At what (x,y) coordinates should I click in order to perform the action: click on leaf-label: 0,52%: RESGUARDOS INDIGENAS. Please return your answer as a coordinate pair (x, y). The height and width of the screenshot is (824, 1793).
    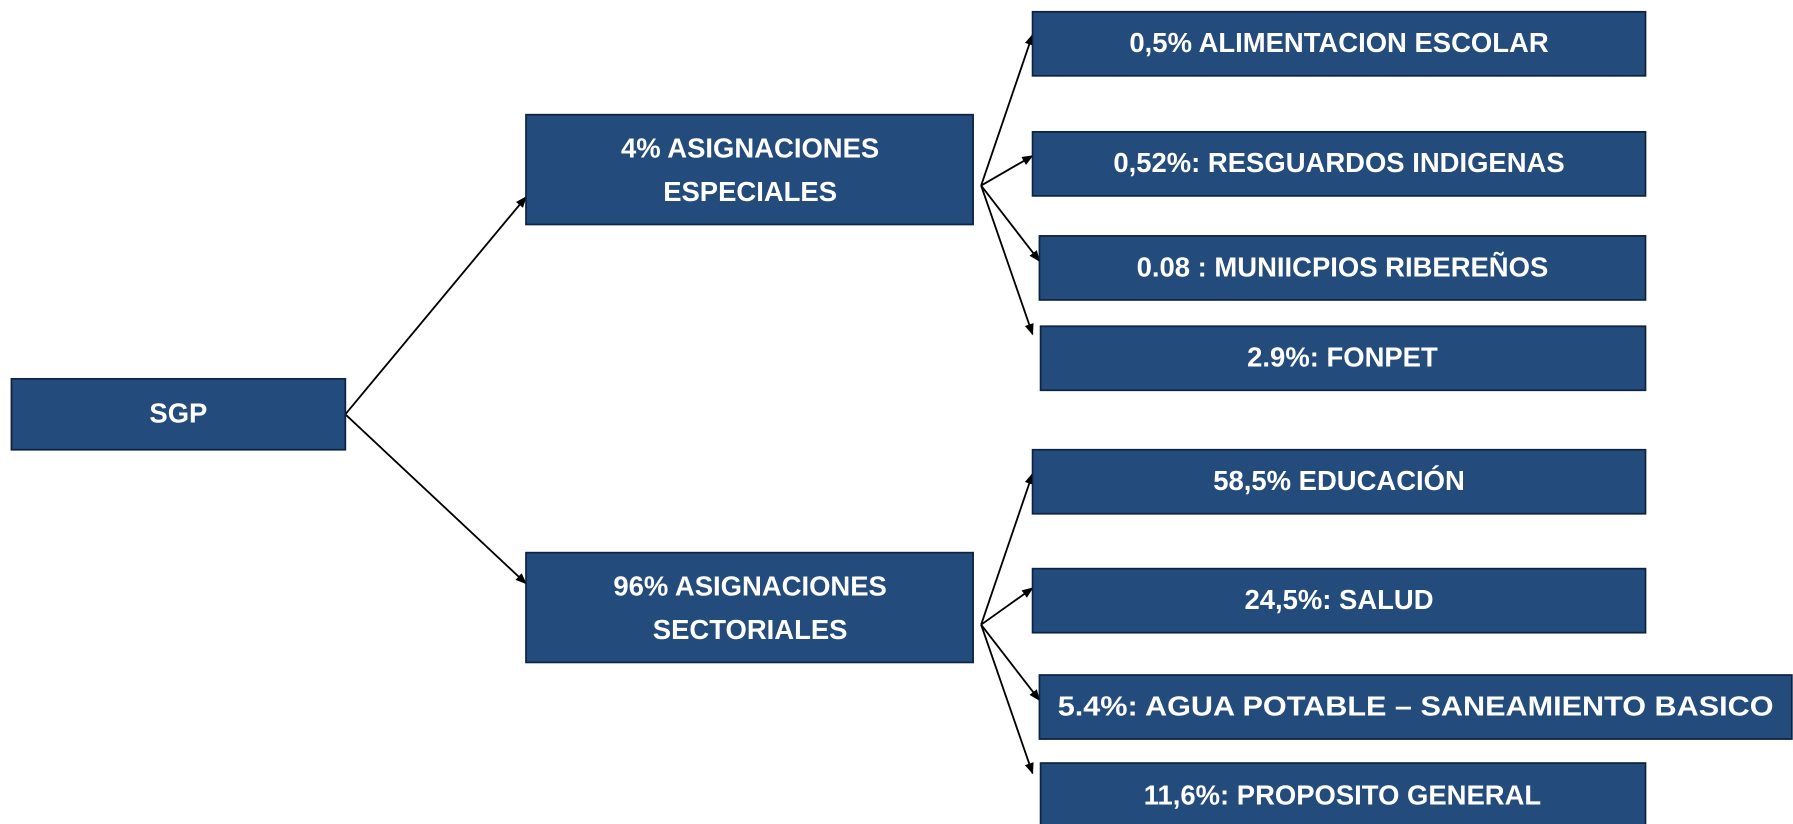
    Looking at the image, I should click on (1338, 162).